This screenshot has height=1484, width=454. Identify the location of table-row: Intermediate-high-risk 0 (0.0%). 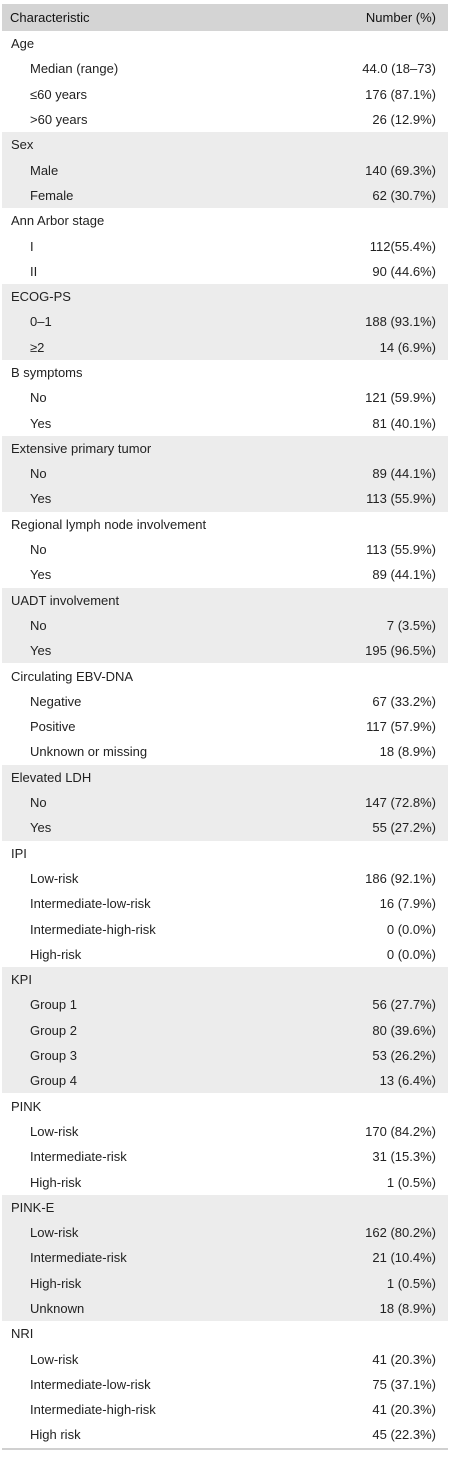
(225, 928).